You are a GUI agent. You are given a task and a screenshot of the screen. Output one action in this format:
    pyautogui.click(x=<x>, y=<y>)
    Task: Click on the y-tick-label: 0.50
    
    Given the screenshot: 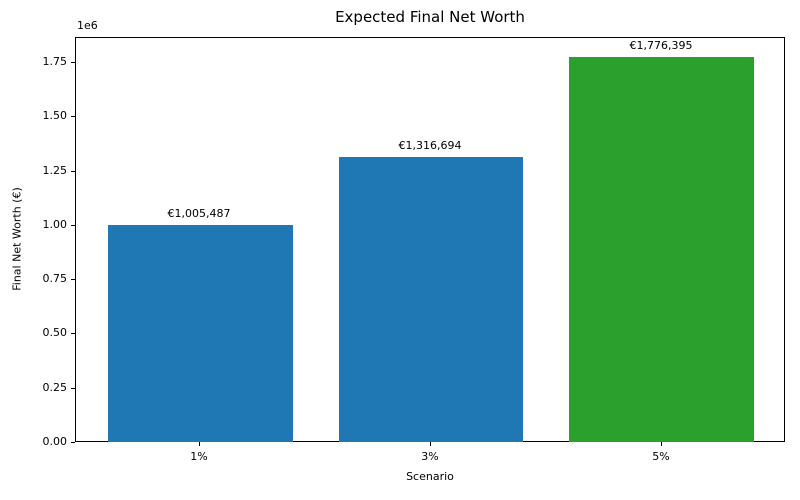 What is the action you would take?
    pyautogui.click(x=55, y=332)
    